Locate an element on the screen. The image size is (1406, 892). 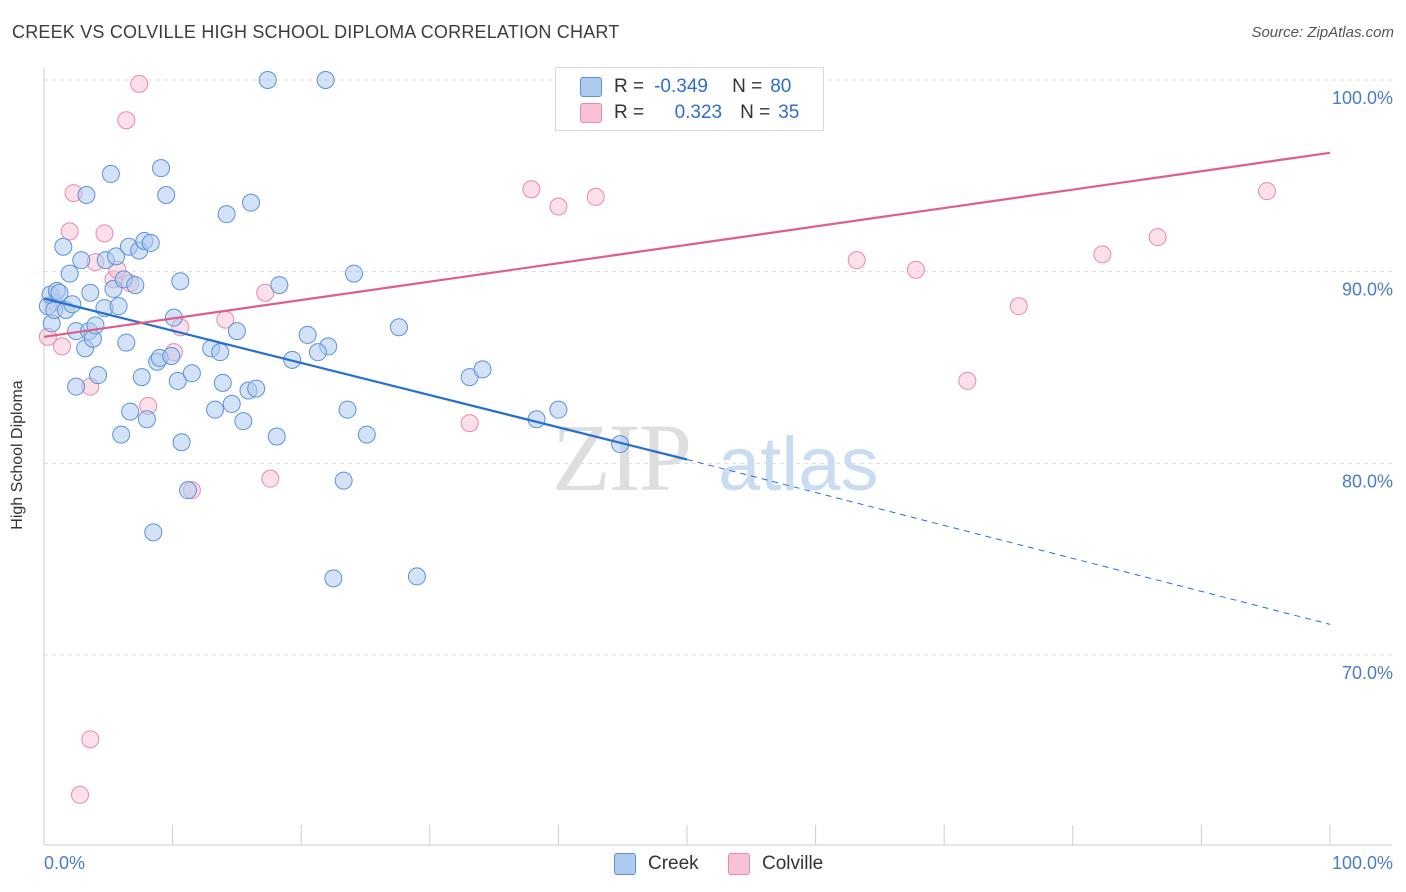
y-tick-label: 70.0% is located at coordinates (1367, 673).